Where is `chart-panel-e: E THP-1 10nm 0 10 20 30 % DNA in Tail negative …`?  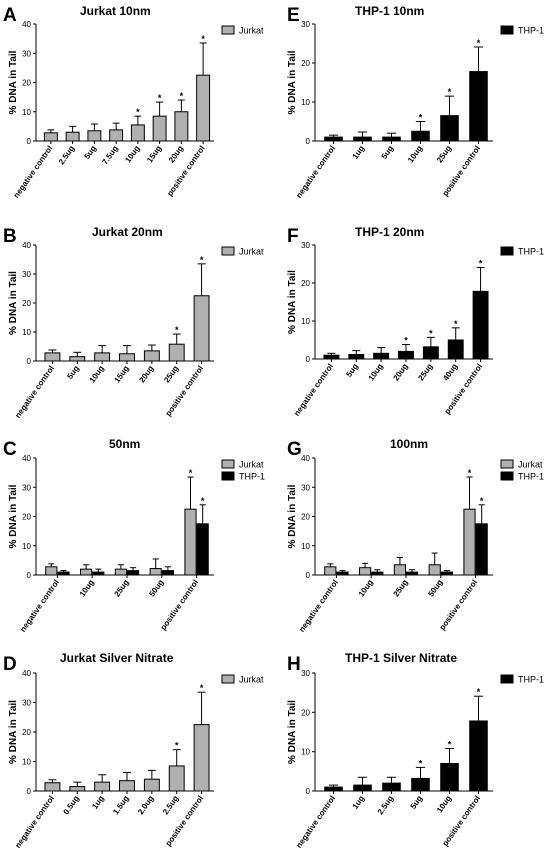 chart-panel-e: E THP-1 10nm 0 10 20 30 % DNA in Tail negative … is located at coordinates (415, 102).